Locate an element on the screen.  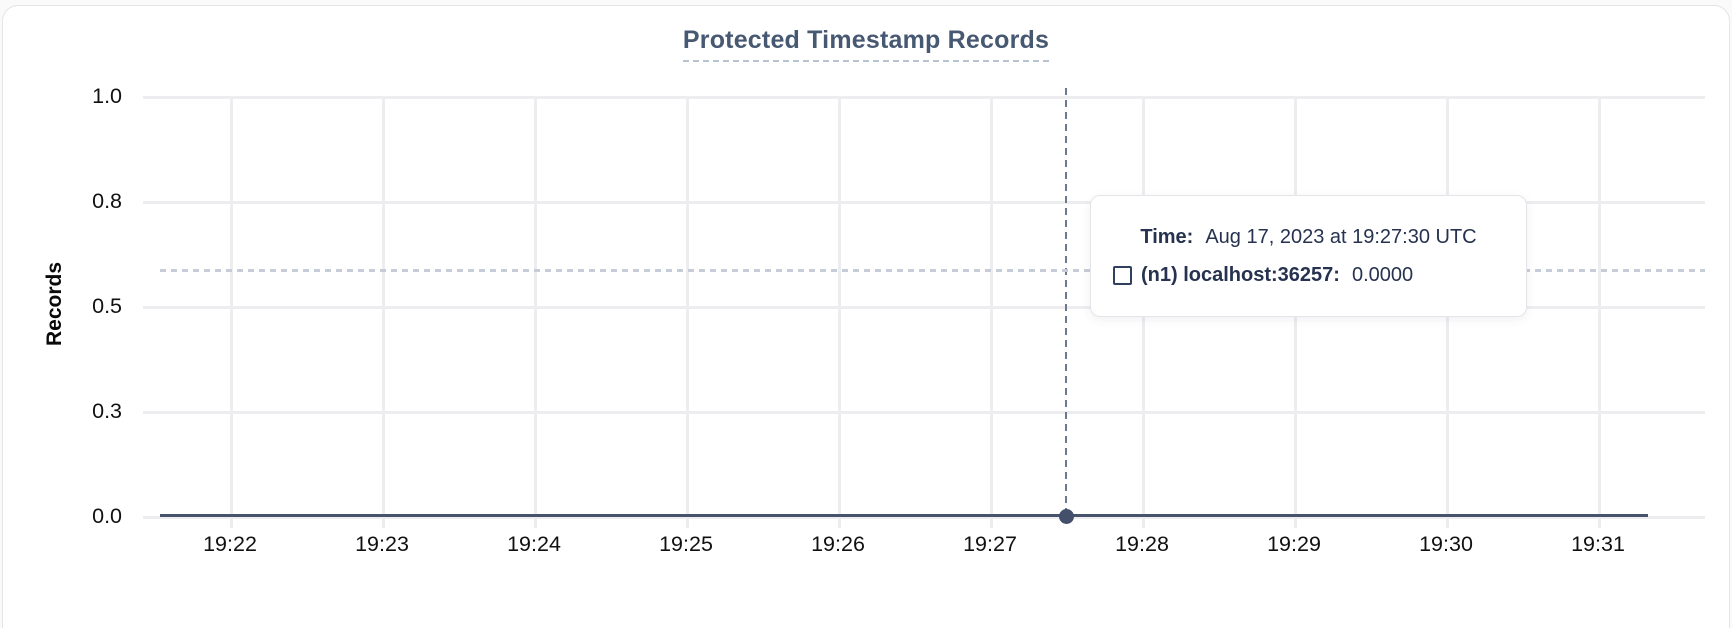
tooltip-series-label: (n1) localhost:36257: is located at coordinates (1240, 274).